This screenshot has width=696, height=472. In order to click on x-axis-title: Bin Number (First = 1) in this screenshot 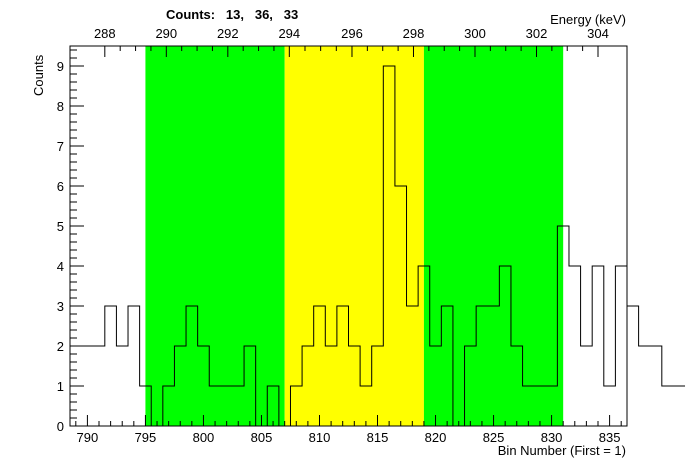, I will do `click(562, 450)`.